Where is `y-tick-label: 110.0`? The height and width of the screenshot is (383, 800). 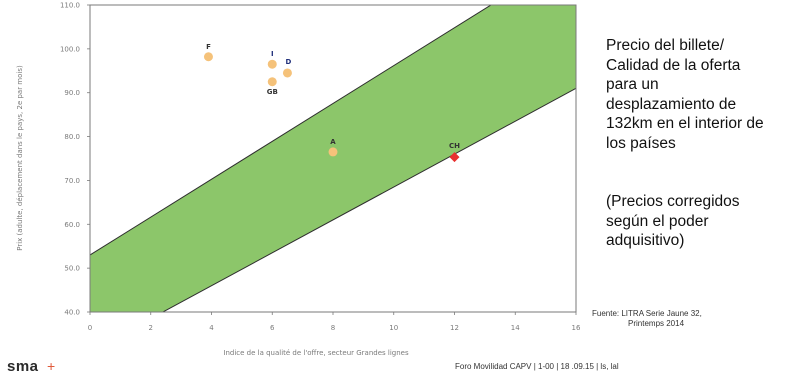
y-tick-label: 110.0 is located at coordinates (70, 6).